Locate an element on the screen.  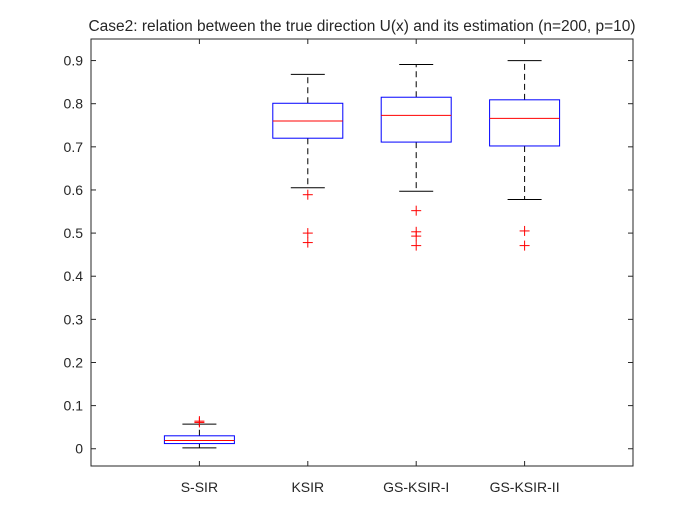
y-tick-label: 0.7 is located at coordinates (74, 147).